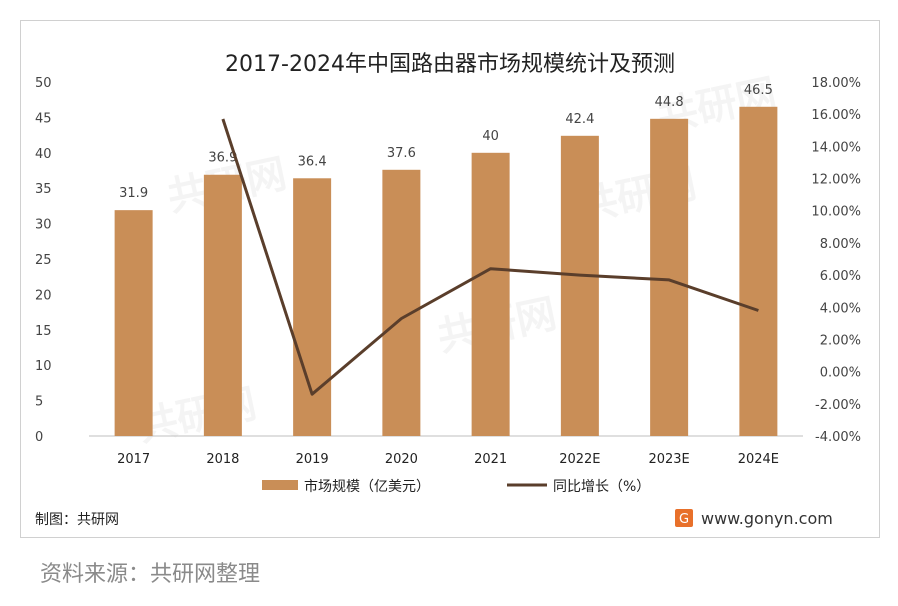 The height and width of the screenshot is (606, 898). Describe the element at coordinates (579, 459) in the screenshot. I see `x-tick-label: 2022E` at that location.